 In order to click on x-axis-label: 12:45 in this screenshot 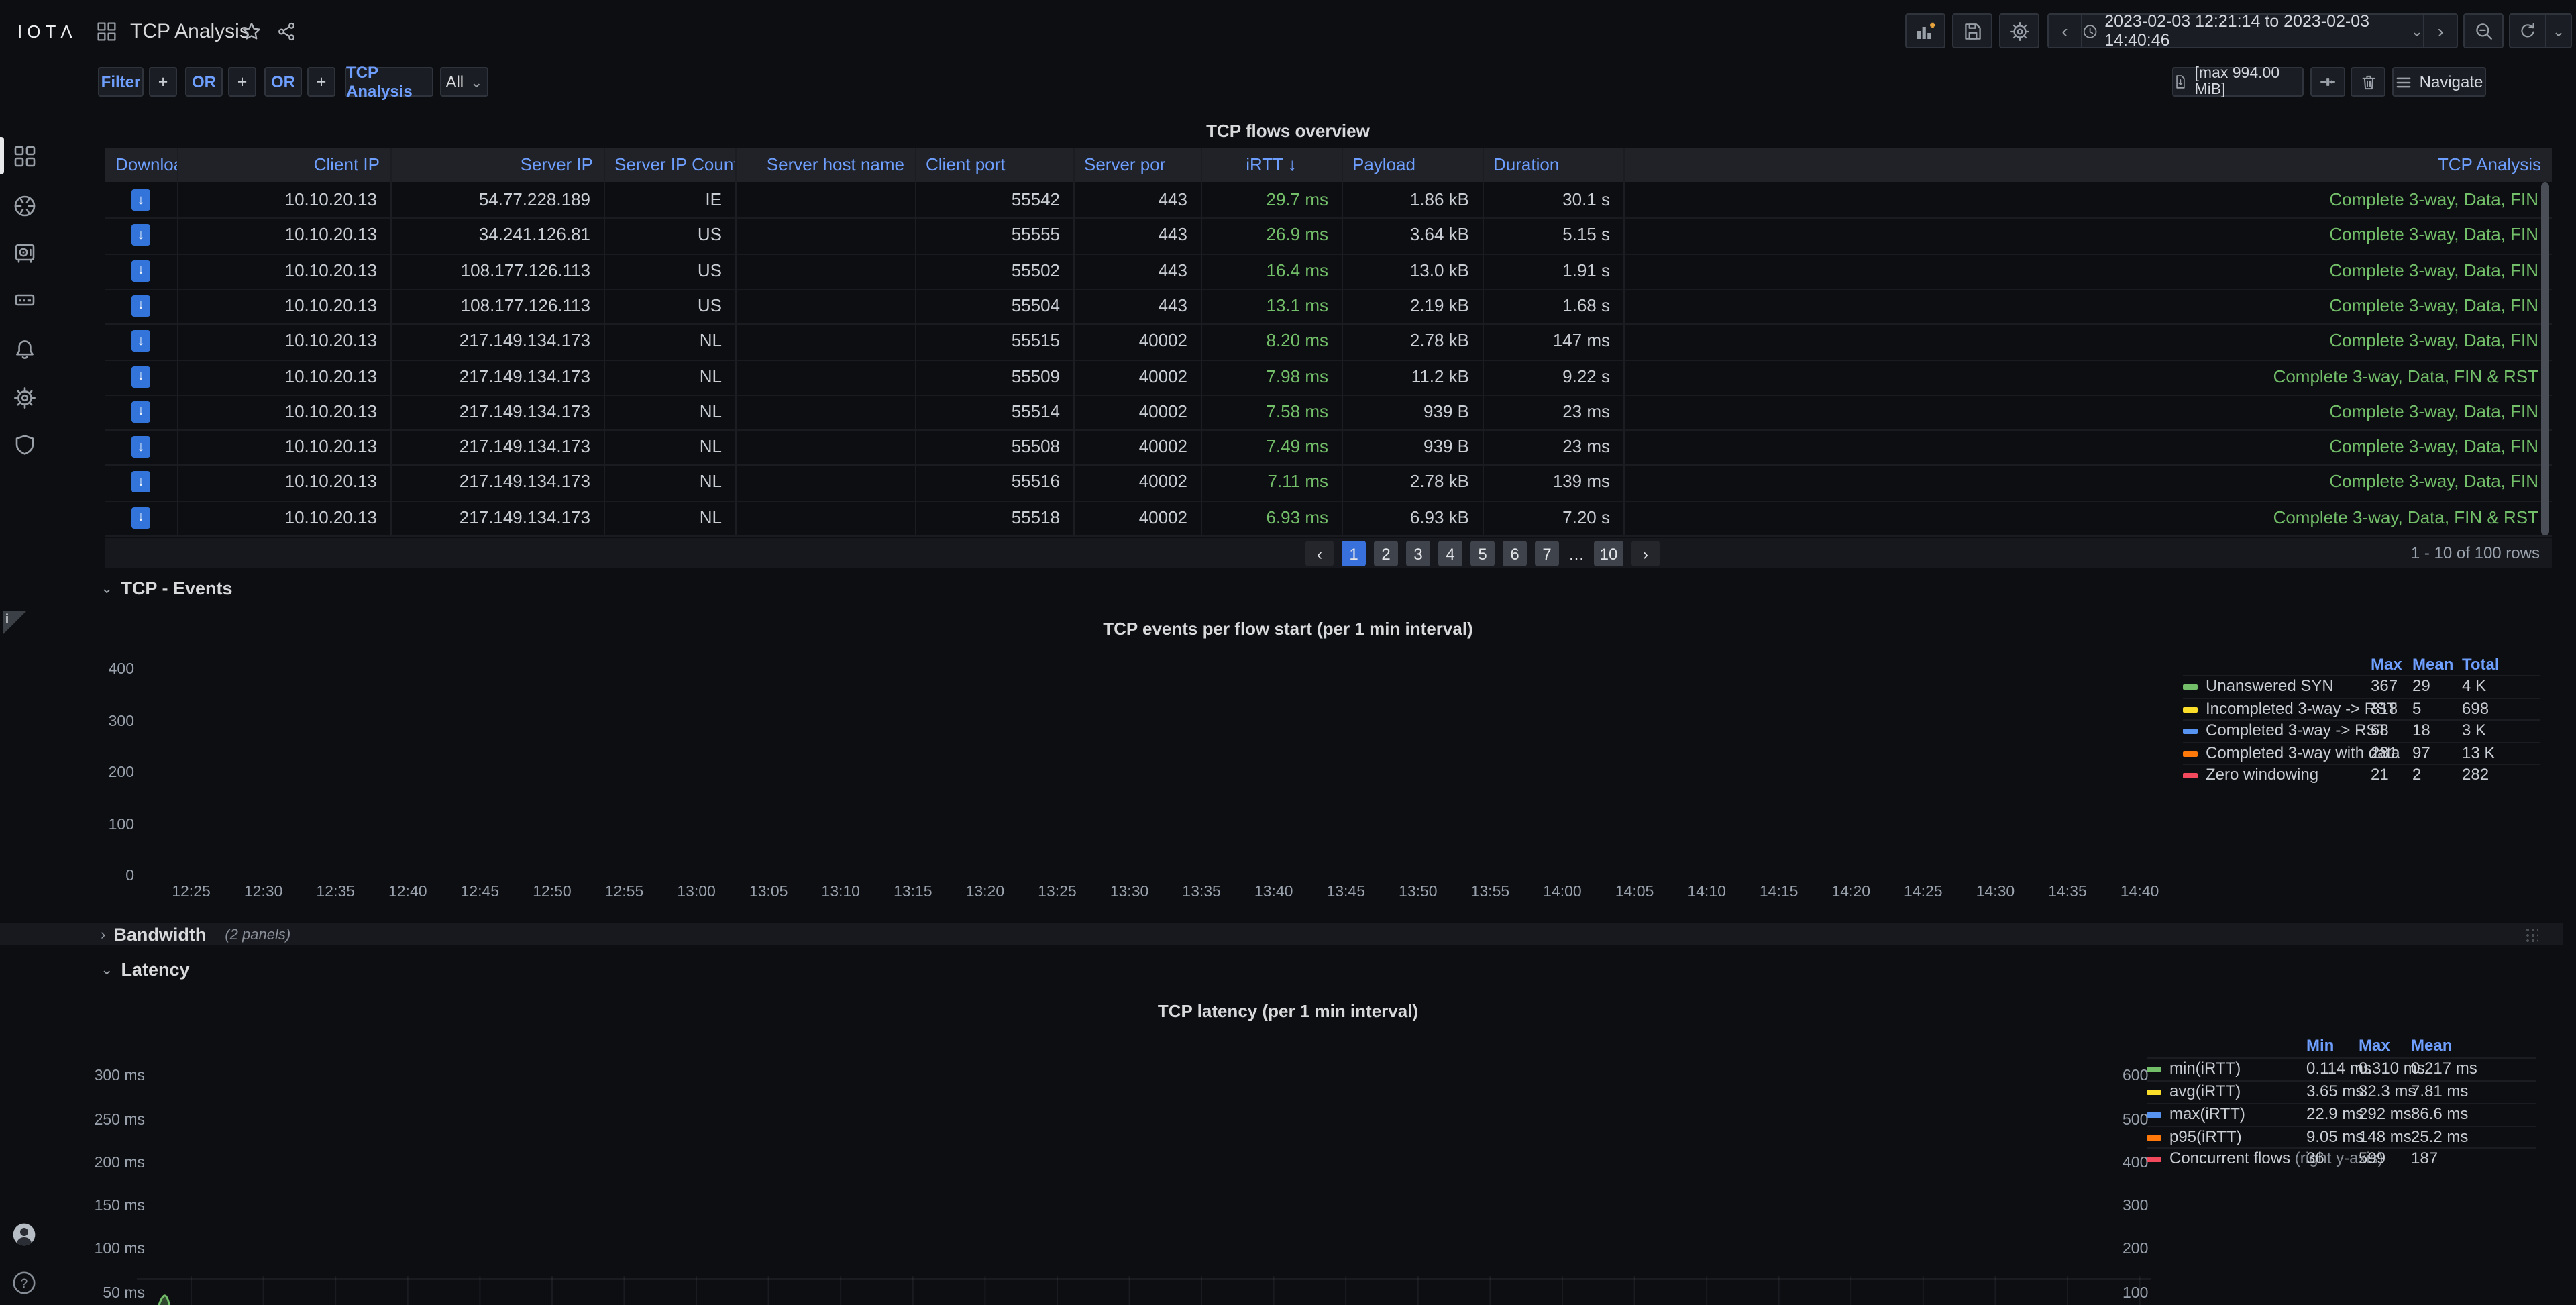, I will do `click(480, 892)`.